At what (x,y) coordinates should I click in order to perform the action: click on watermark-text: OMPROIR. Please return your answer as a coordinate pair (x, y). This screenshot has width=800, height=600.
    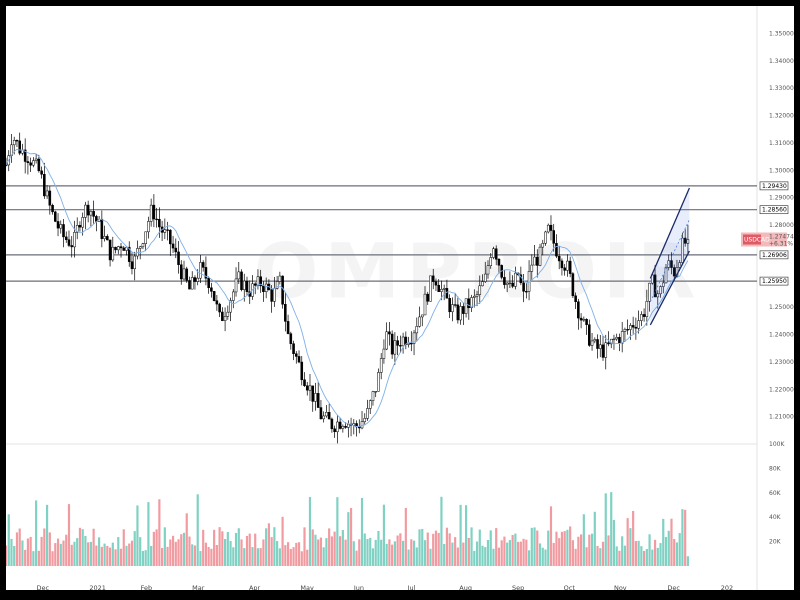
    Looking at the image, I should click on (478, 271).